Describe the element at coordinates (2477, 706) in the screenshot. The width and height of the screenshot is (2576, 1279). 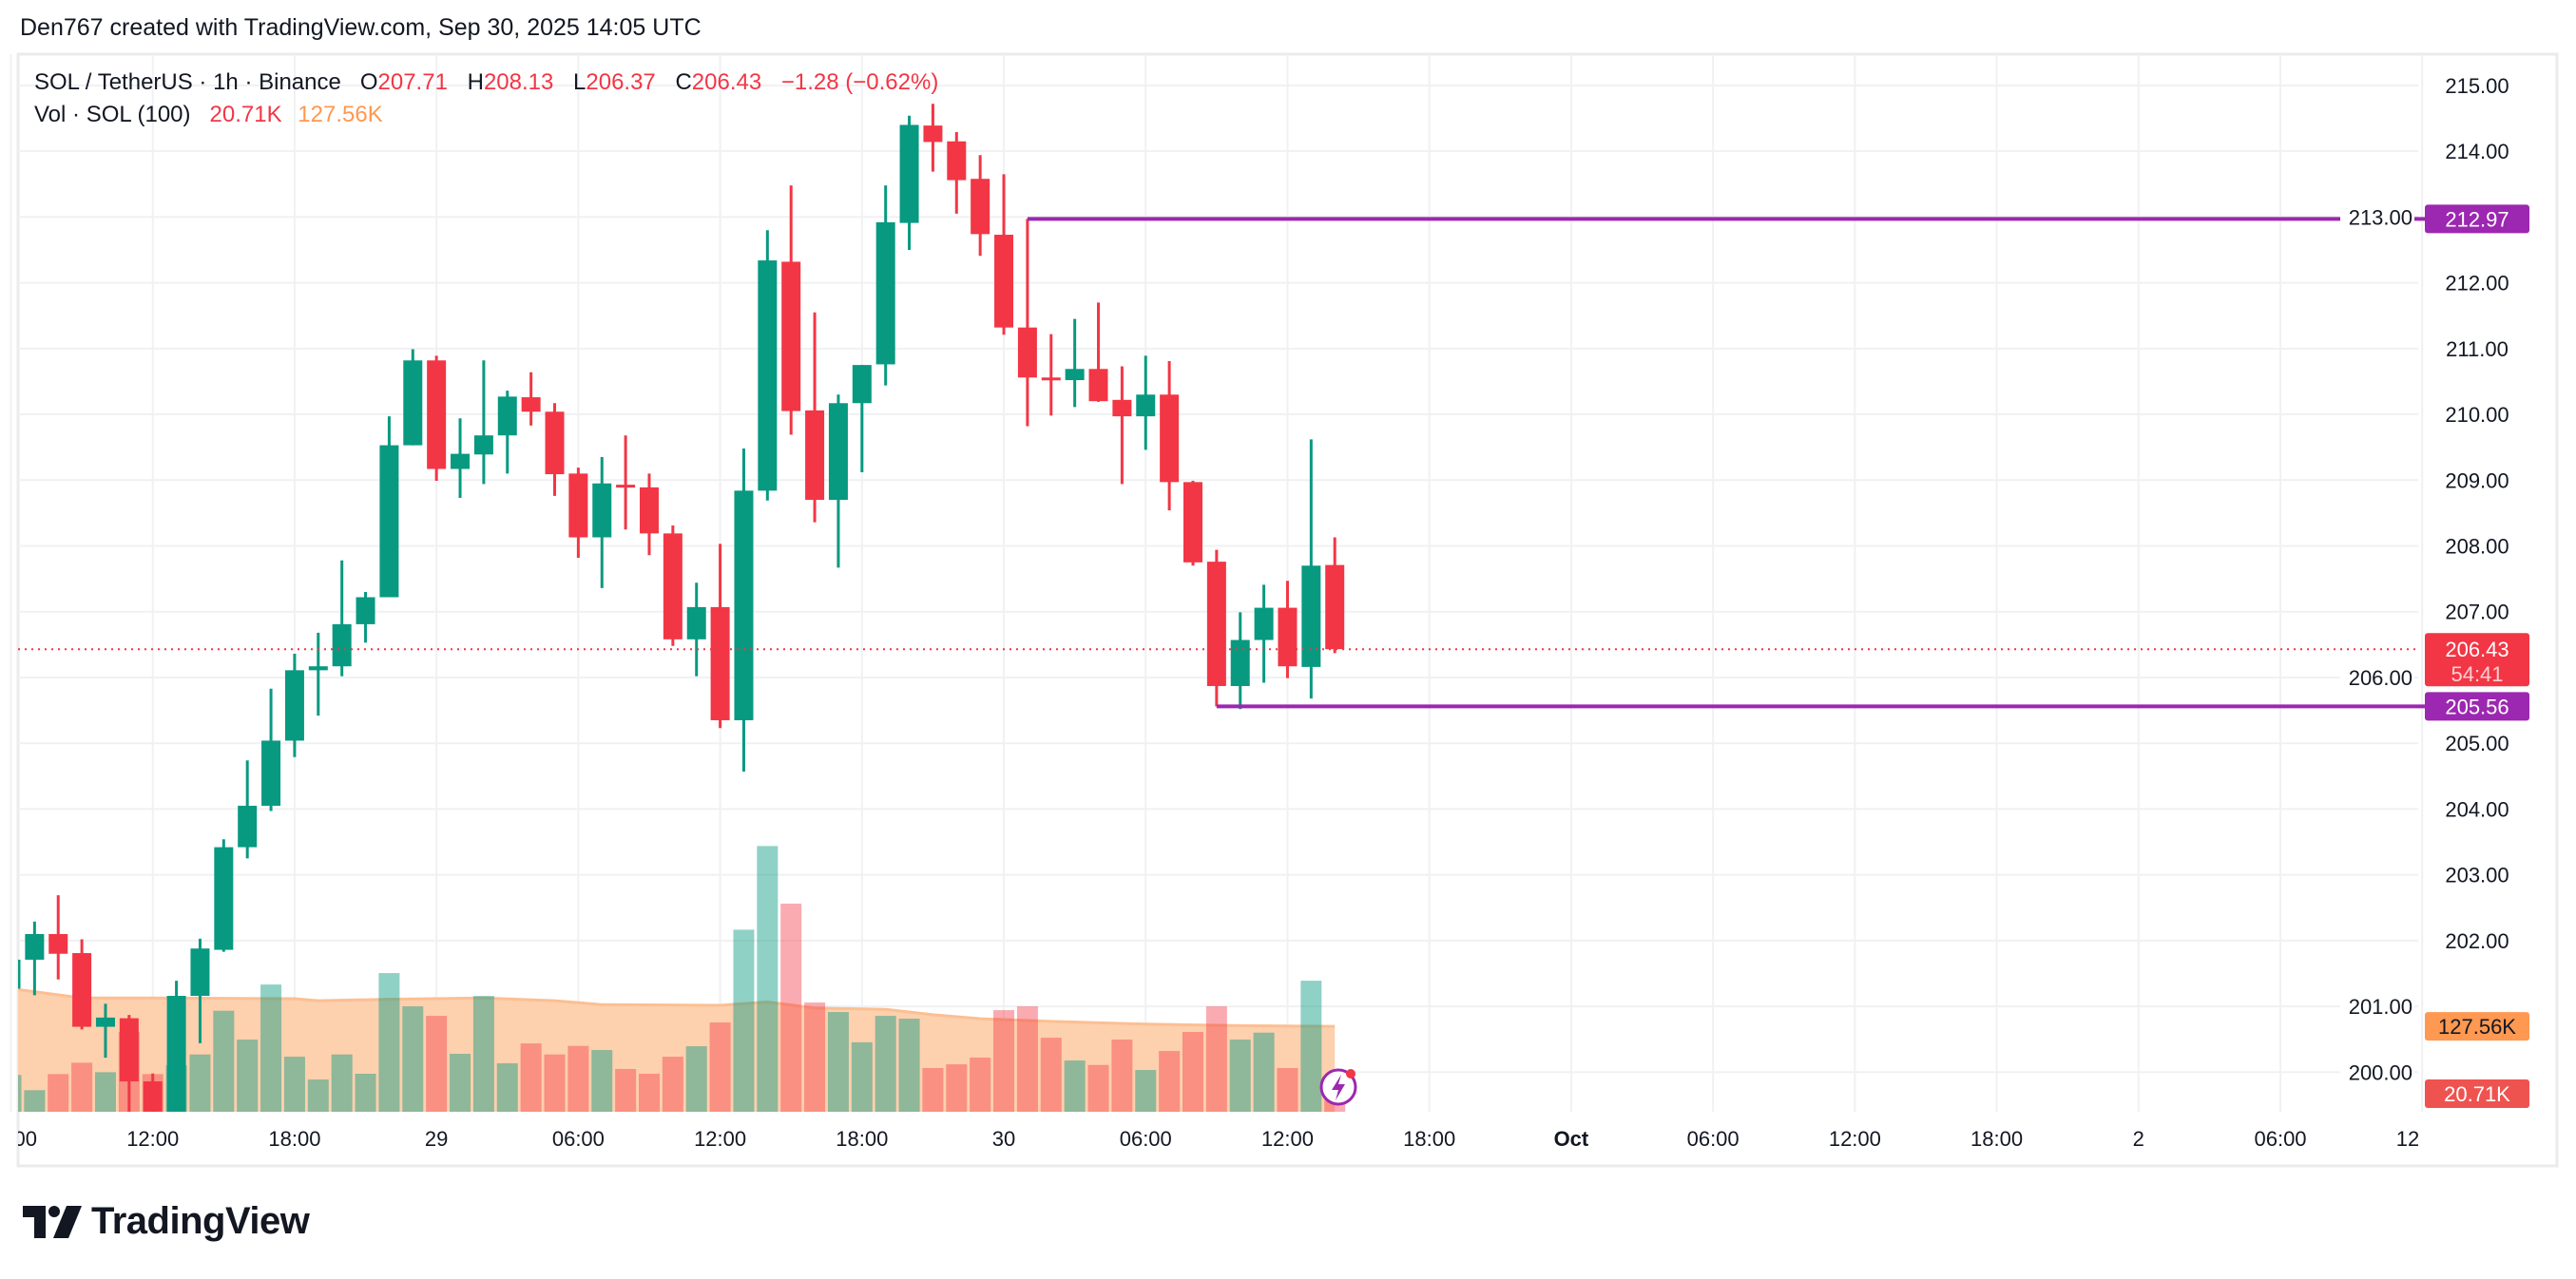
I see `support-price: 205.56` at that location.